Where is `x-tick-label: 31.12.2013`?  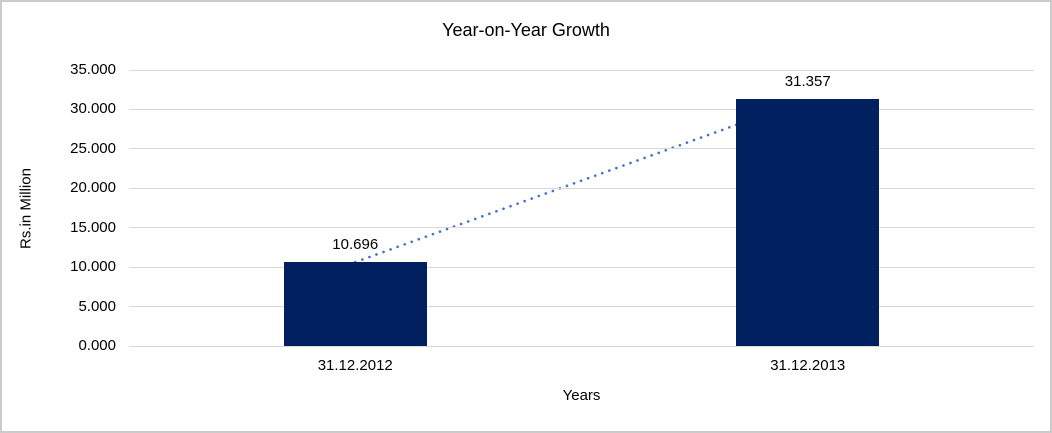 x-tick-label: 31.12.2013 is located at coordinates (808, 365).